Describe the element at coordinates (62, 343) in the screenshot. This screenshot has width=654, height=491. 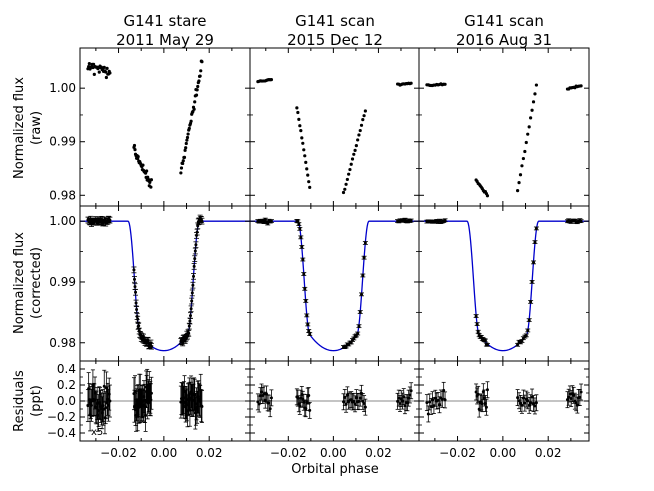
I see `y-tick-label-row-2: 0.98` at that location.